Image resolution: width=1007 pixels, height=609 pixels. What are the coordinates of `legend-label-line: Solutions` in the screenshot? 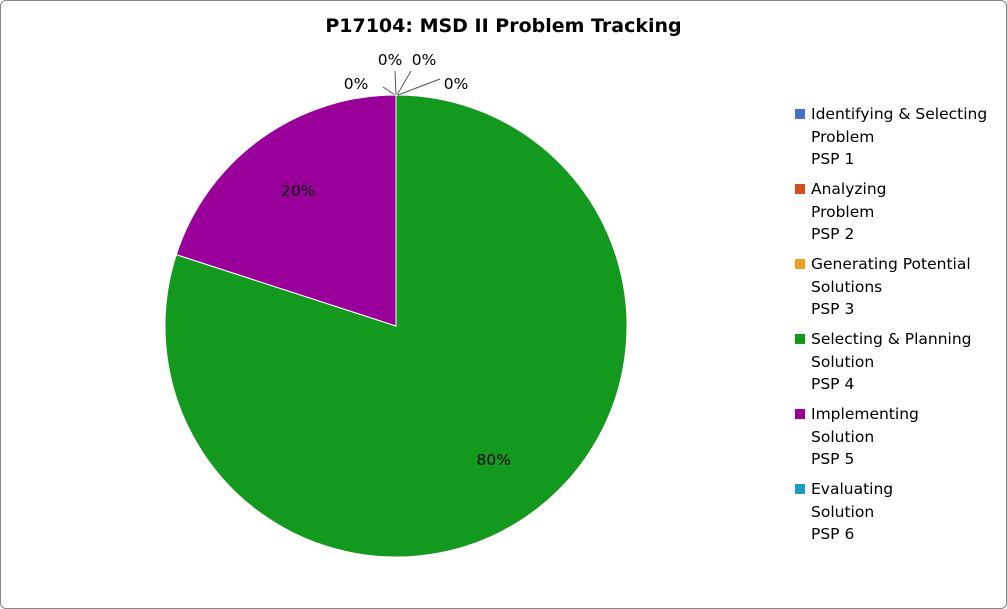 It's located at (847, 286).